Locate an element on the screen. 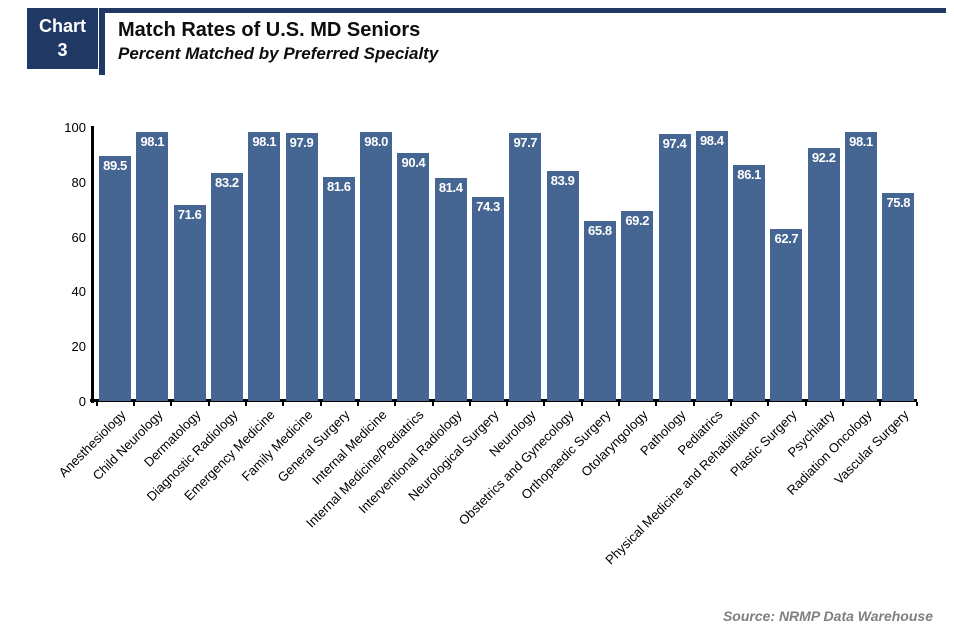 This screenshot has height=636, width=954. y-tick-label: 20 is located at coordinates (78, 347).